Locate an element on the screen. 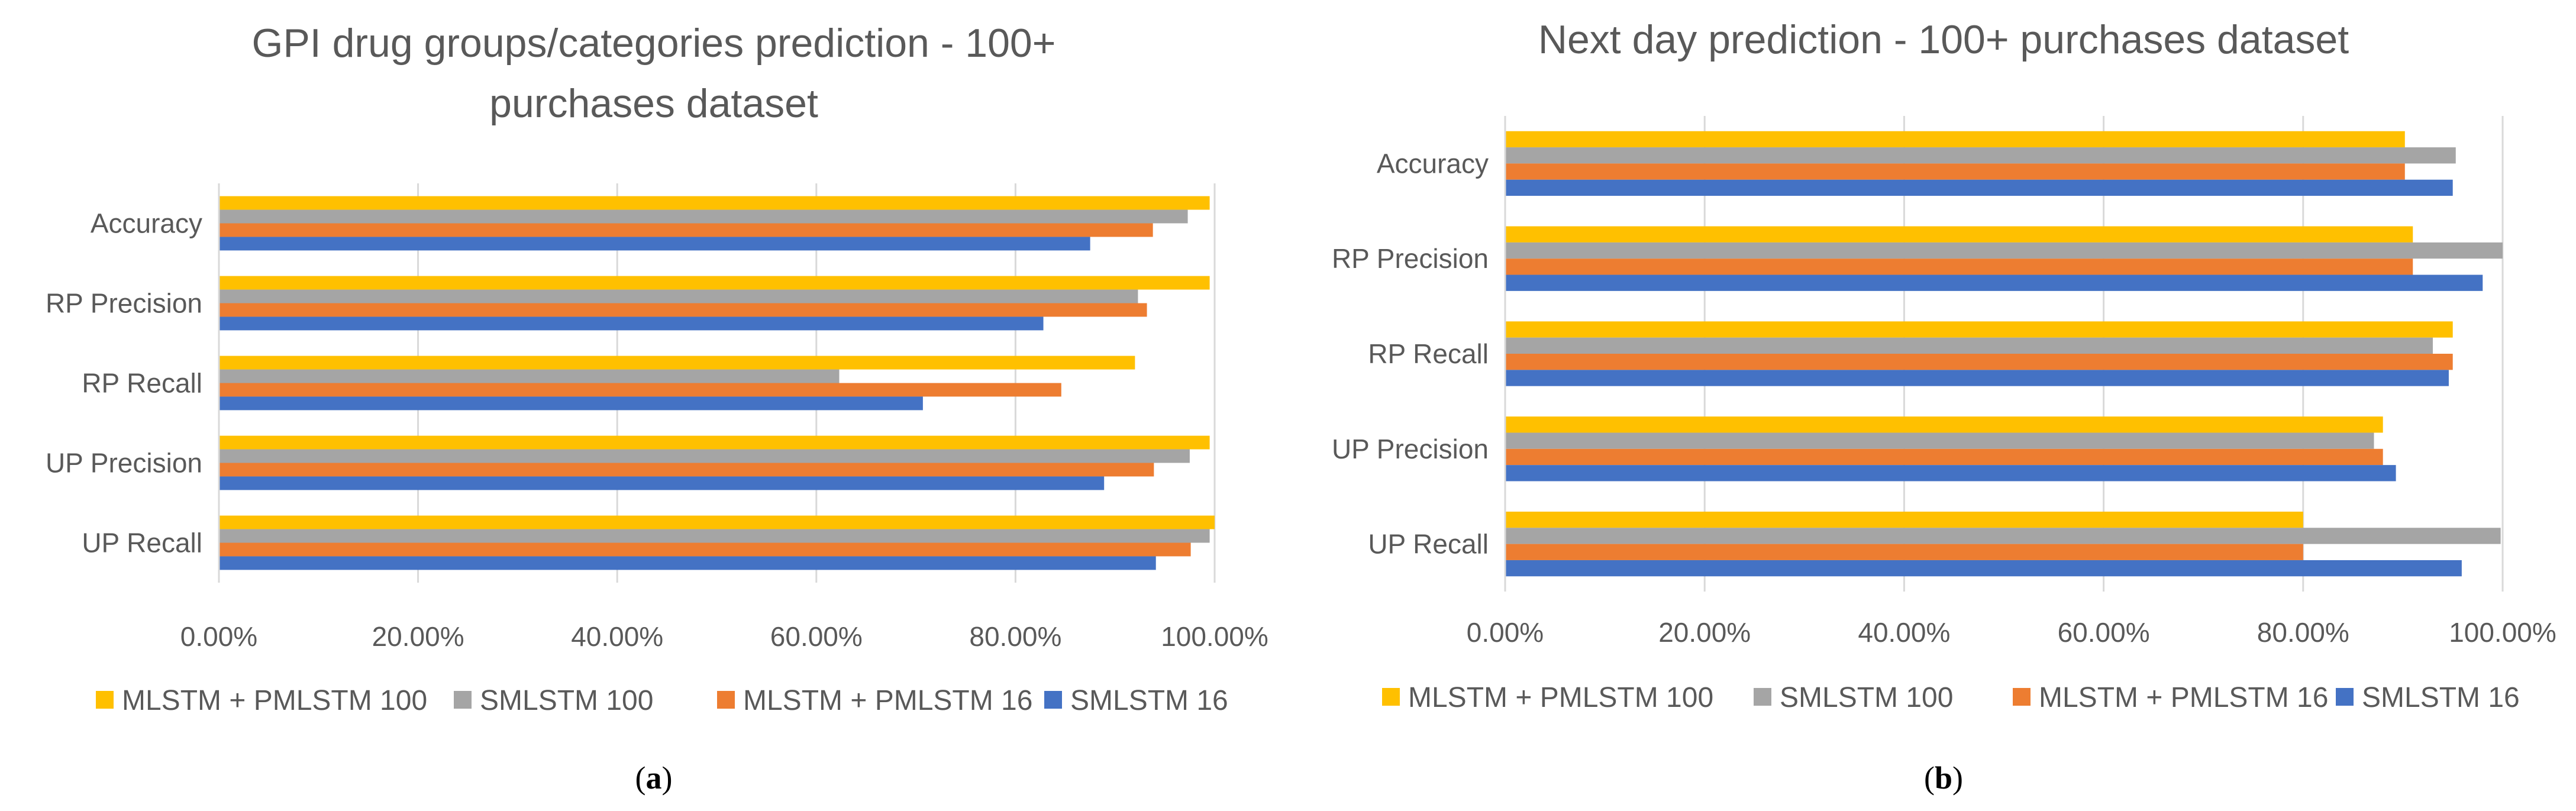 The image size is (2576, 811). chart-title-line-2: purchases dataset is located at coordinates (653, 103).